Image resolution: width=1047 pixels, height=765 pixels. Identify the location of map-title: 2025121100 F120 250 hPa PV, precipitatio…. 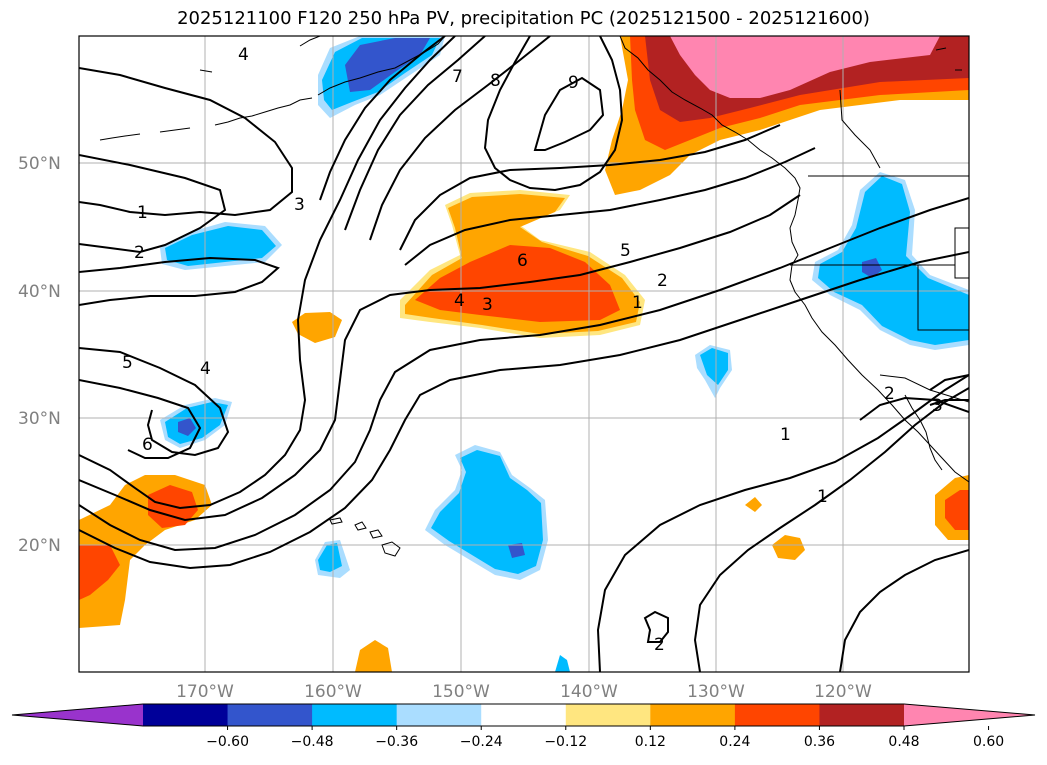
(523, 18).